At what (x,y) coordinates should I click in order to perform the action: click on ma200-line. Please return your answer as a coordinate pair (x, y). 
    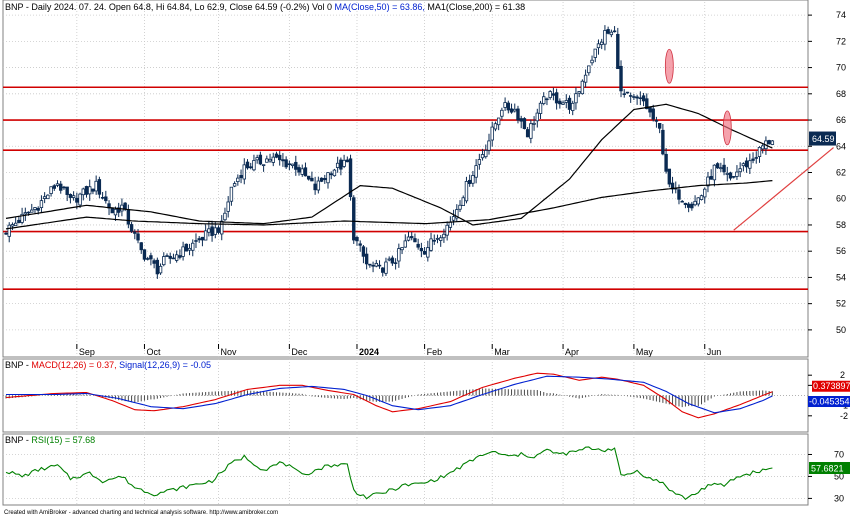
    Looking at the image, I should click on (389, 205).